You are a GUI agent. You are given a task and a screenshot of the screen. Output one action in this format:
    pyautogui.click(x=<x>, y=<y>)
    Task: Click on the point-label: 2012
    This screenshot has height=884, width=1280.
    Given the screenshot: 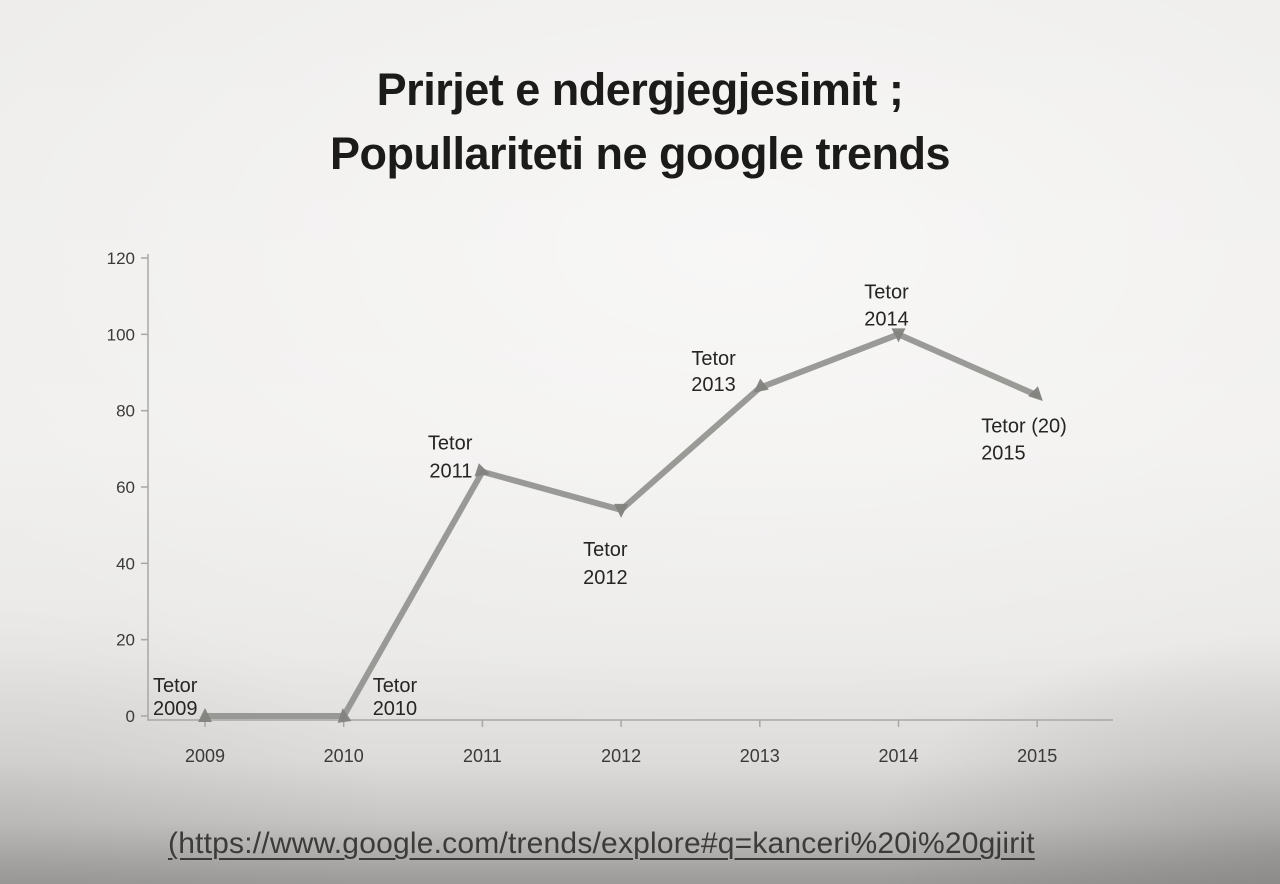 What is the action you would take?
    pyautogui.click(x=605, y=578)
    